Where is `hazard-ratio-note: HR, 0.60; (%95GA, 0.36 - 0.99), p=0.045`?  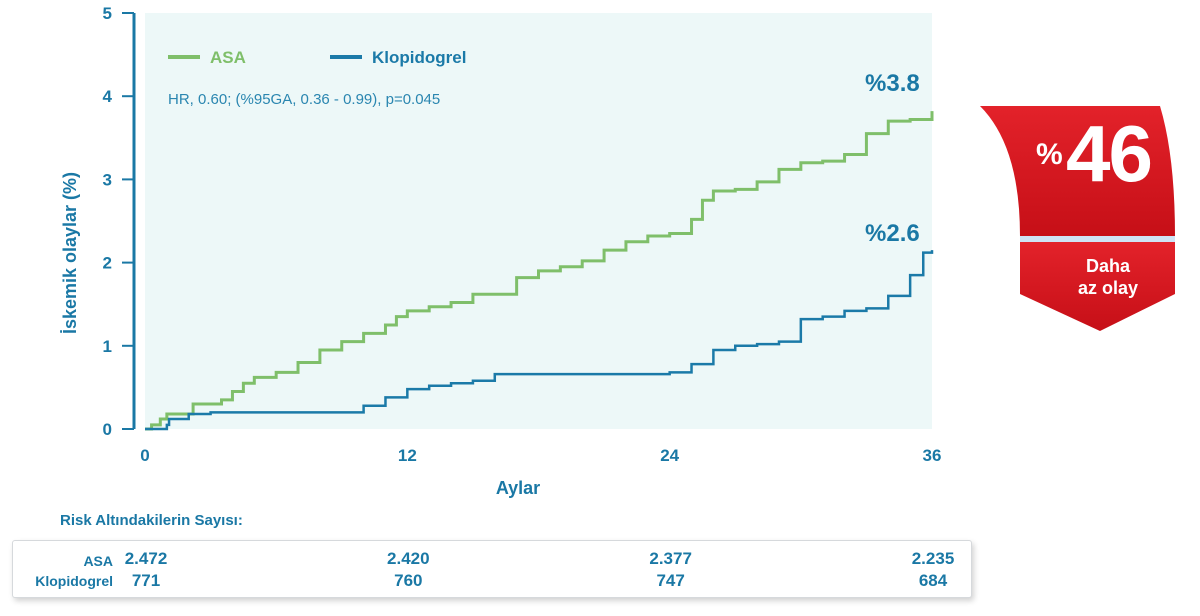
hazard-ratio-note: HR, 0.60; (%95GA, 0.36 - 0.99), p=0.045 is located at coordinates (304, 99).